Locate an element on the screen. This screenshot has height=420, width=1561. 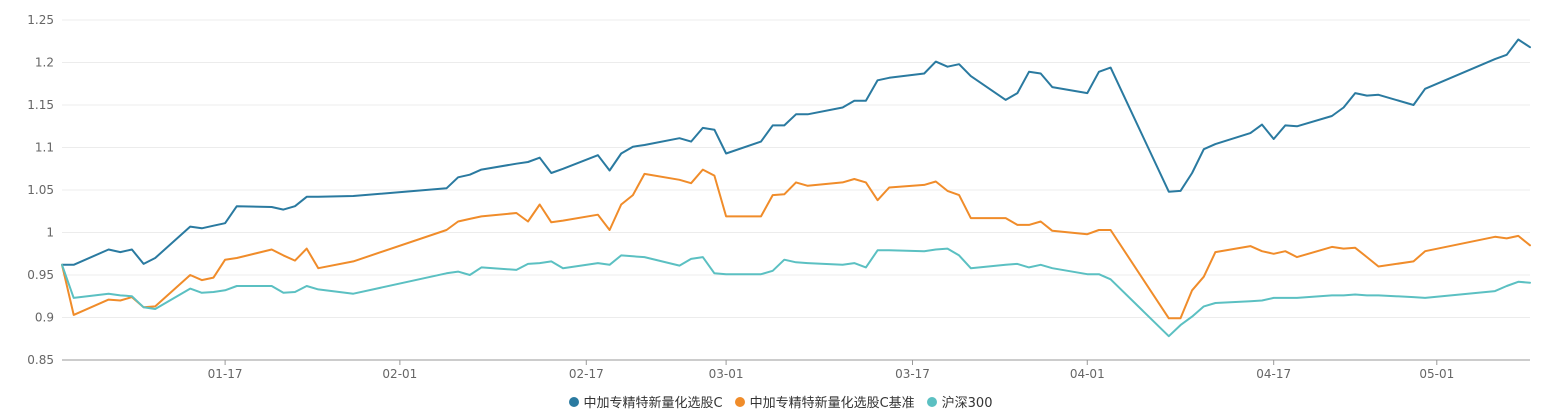
x-axis-tick-labels: 01-17 02-01 02-17 03-01 03-17 04-01 04-17 05-01 is located at coordinates (831, 370).